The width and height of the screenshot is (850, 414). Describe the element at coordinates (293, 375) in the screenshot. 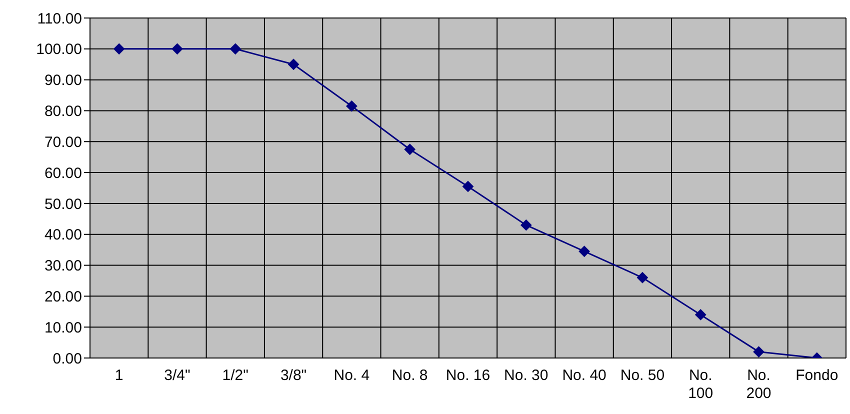

I see `x-tick-label: 3/8"` at that location.